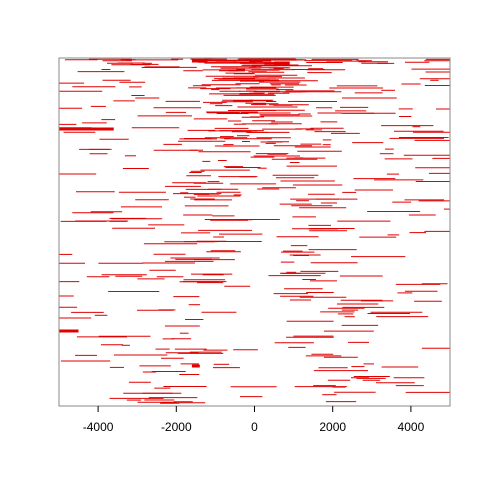 This screenshot has height=480, width=480. I want to click on x-tick-label-4: 4000, so click(411, 427).